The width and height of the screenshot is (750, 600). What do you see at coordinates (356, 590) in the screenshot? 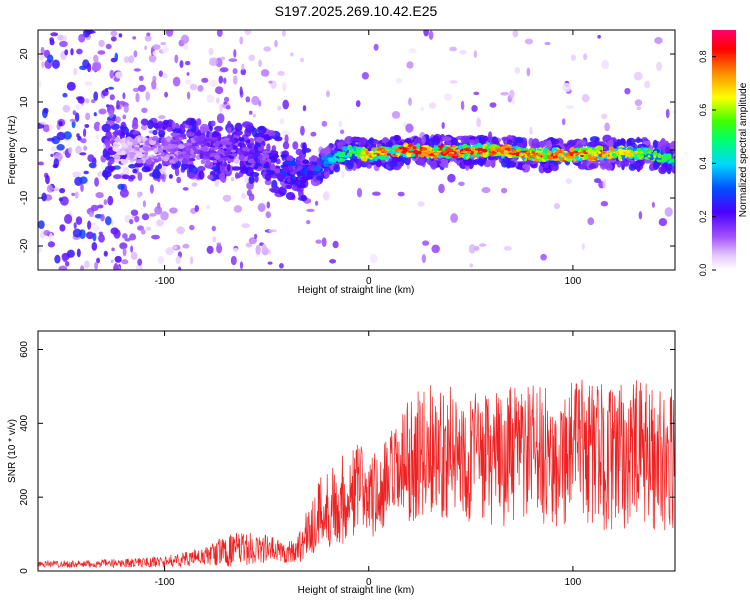
I see `snr-x-axis-label: Height of straight line (km)` at bounding box center [356, 590].